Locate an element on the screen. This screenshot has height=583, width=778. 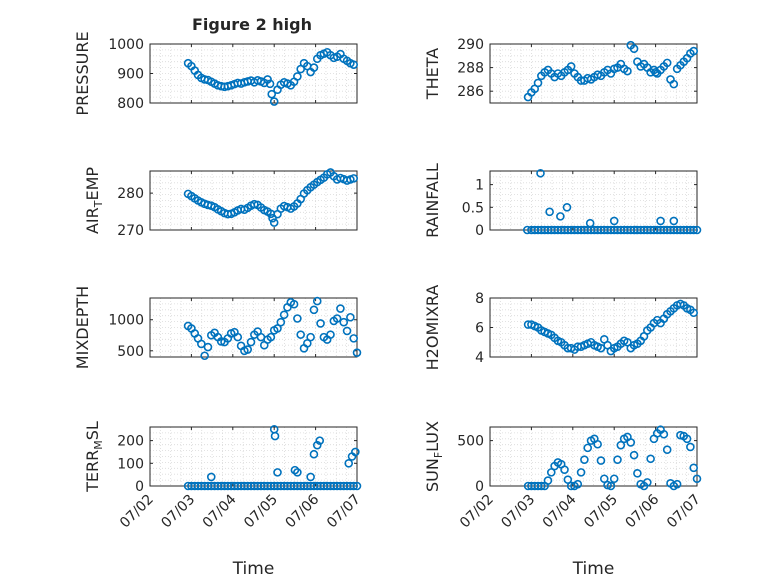
x-tick-label: 07/04 is located at coordinates (560, 511).